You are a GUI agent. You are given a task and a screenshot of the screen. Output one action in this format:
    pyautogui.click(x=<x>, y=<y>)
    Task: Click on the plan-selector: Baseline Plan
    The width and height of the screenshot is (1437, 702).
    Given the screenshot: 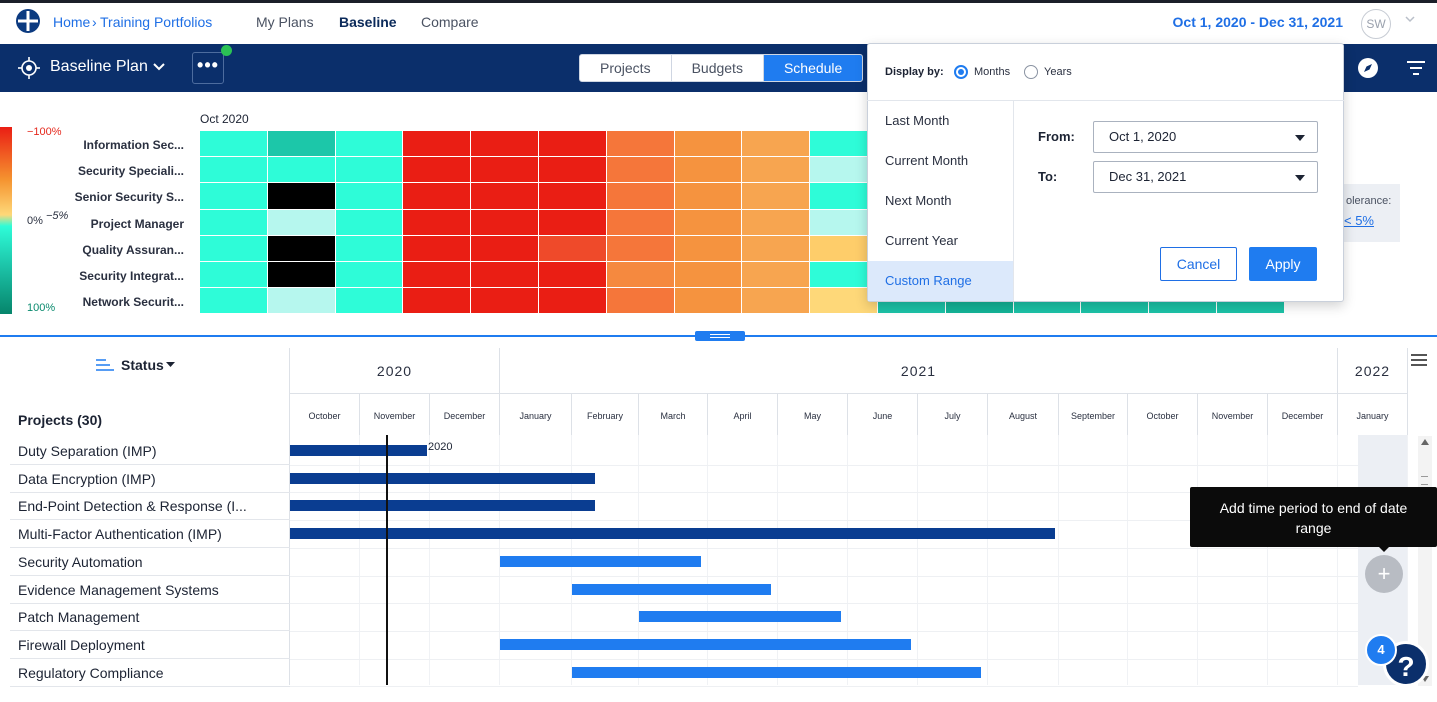 What is the action you would take?
    pyautogui.click(x=99, y=66)
    